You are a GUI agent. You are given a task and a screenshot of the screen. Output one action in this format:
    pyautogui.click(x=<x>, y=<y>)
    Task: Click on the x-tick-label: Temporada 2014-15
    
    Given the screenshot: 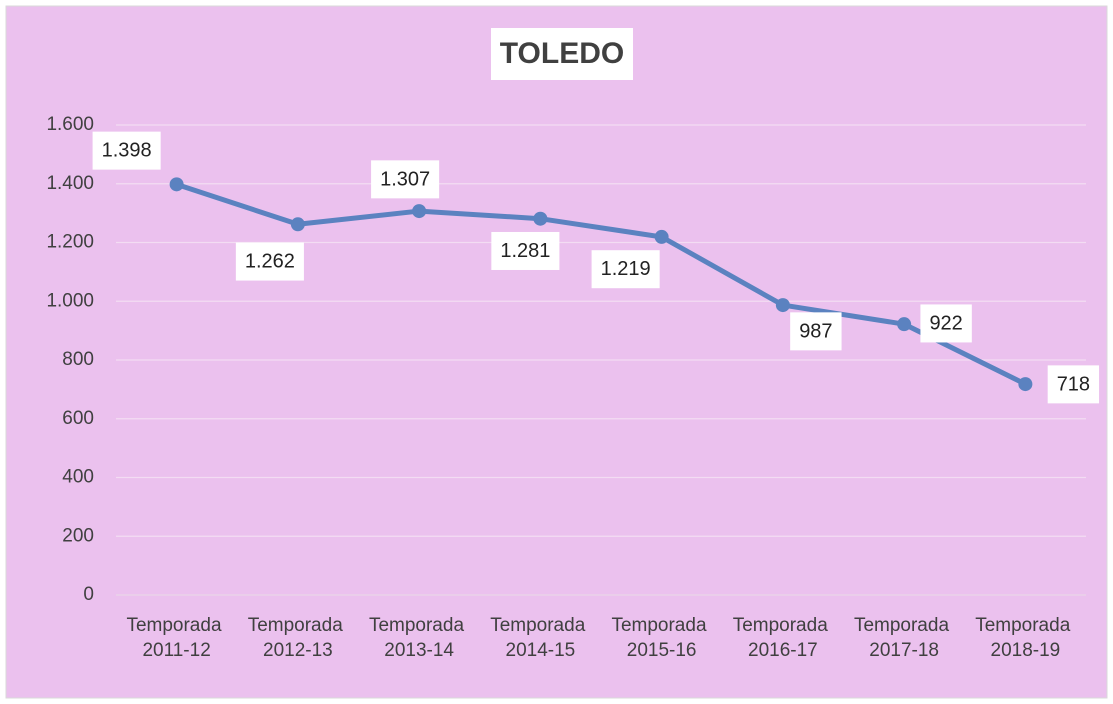 What is the action you would take?
    pyautogui.click(x=540, y=638)
    